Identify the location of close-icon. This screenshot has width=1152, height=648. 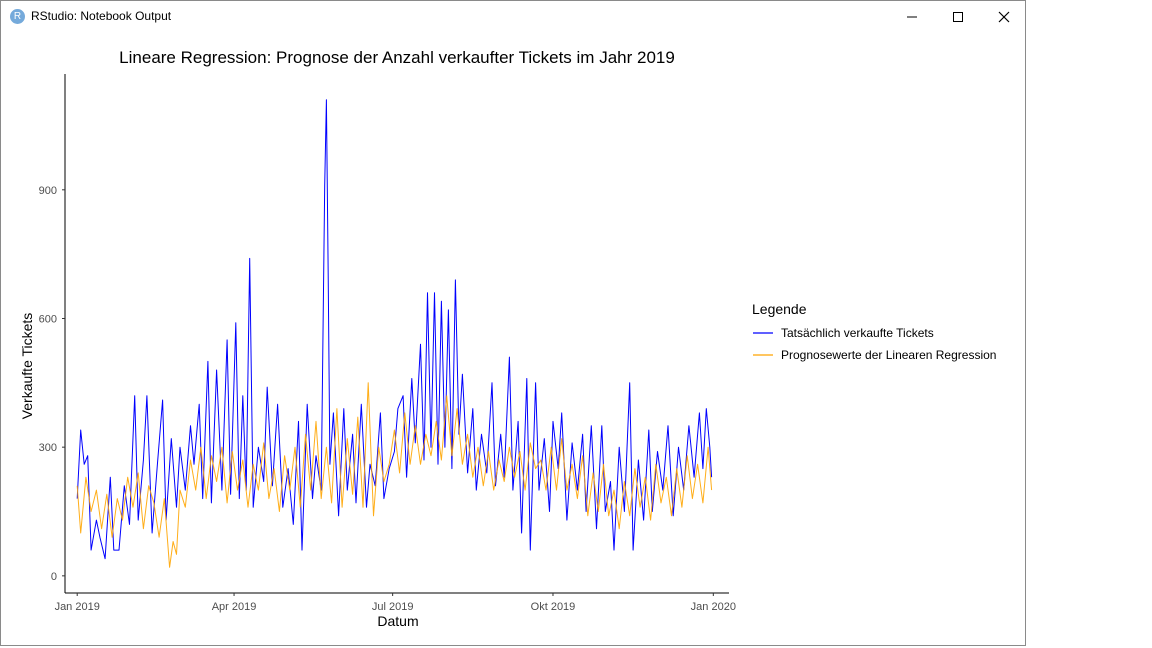
(1004, 16).